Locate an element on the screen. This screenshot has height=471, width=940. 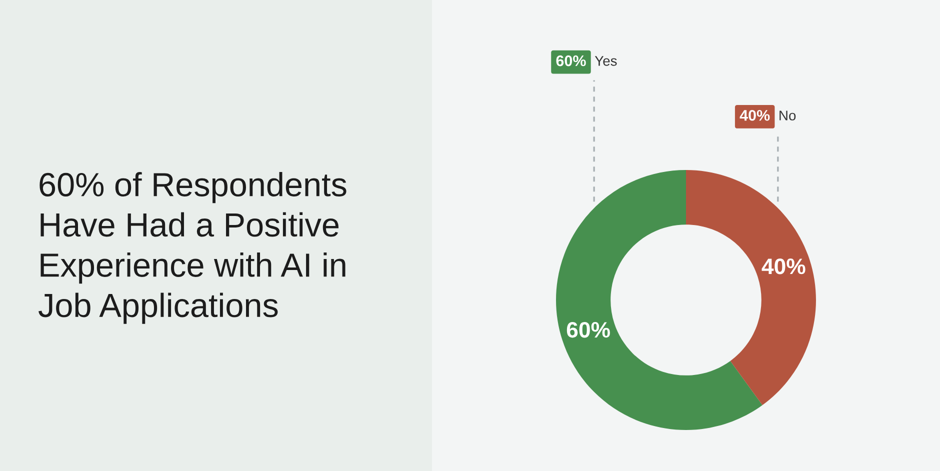
data-label: 40% is located at coordinates (784, 266).